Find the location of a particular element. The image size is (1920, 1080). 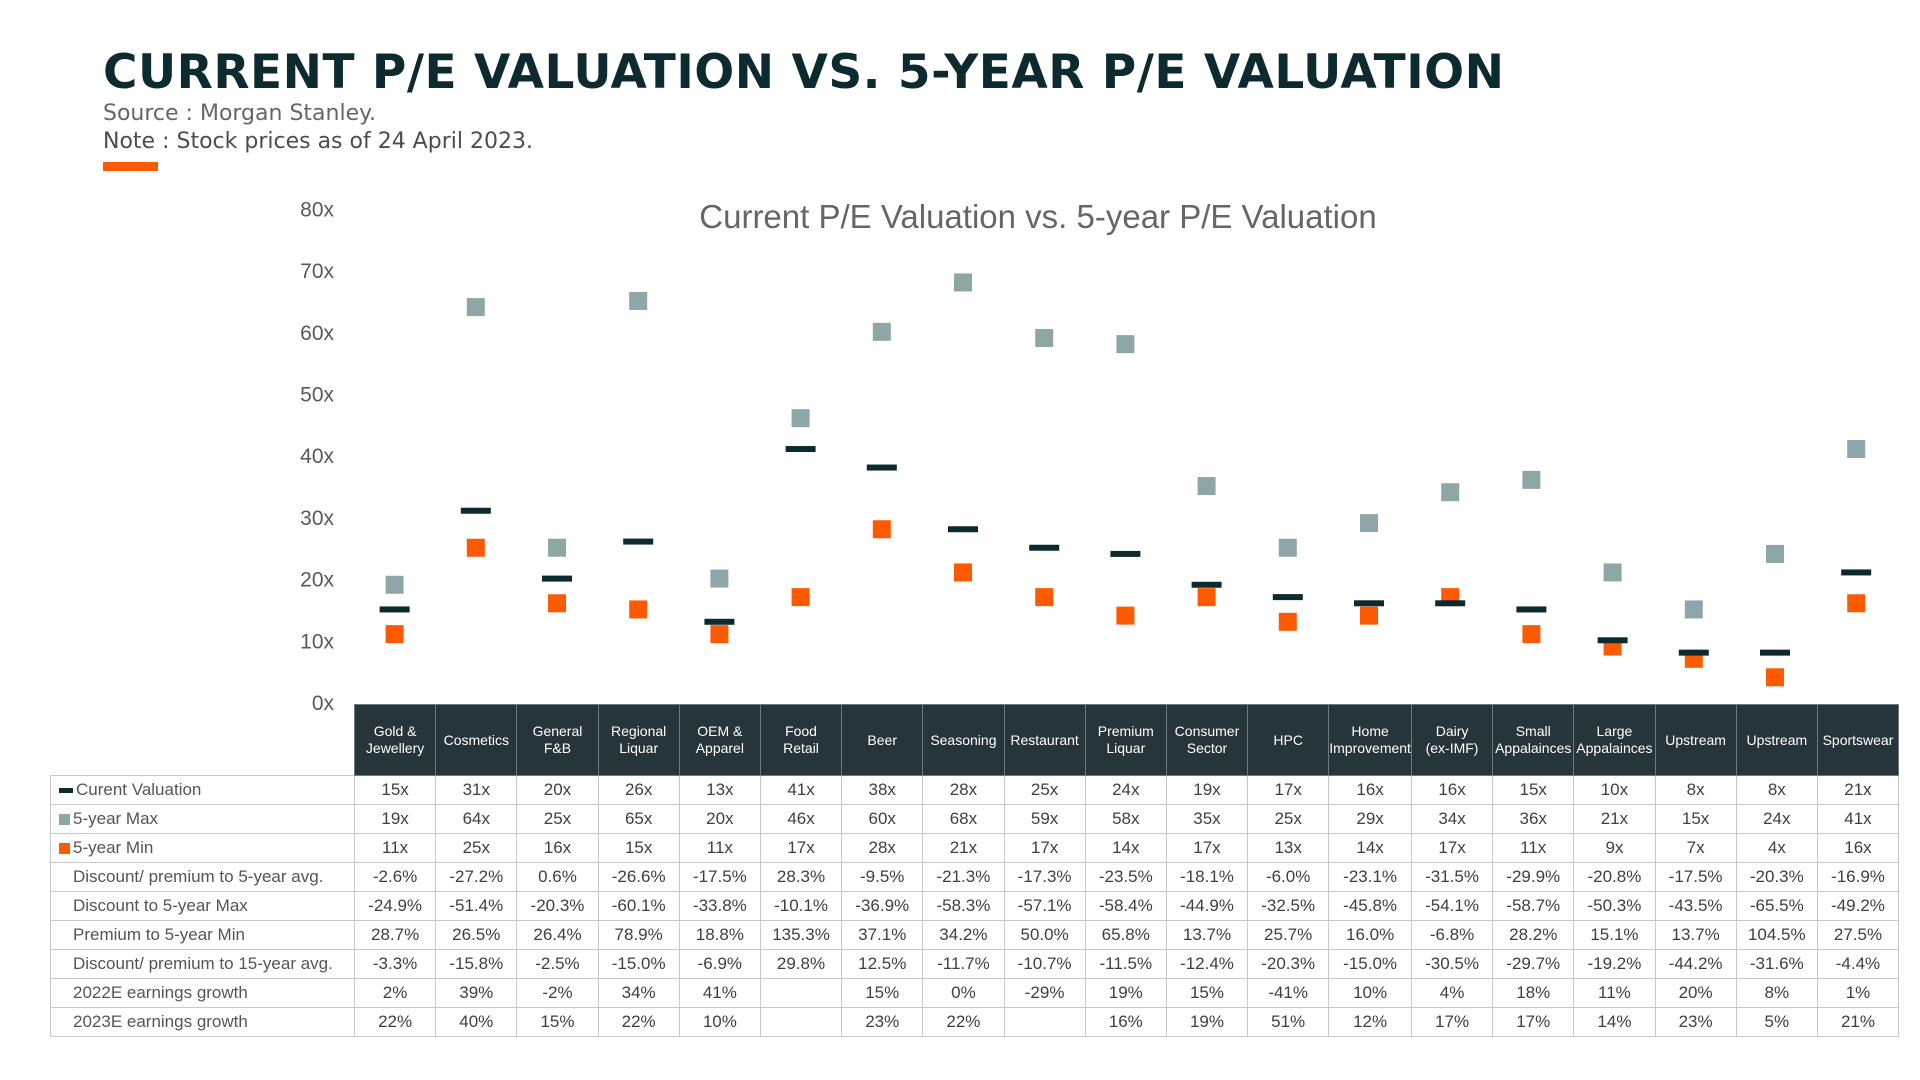

table-cell: 40% is located at coordinates (476, 1022).